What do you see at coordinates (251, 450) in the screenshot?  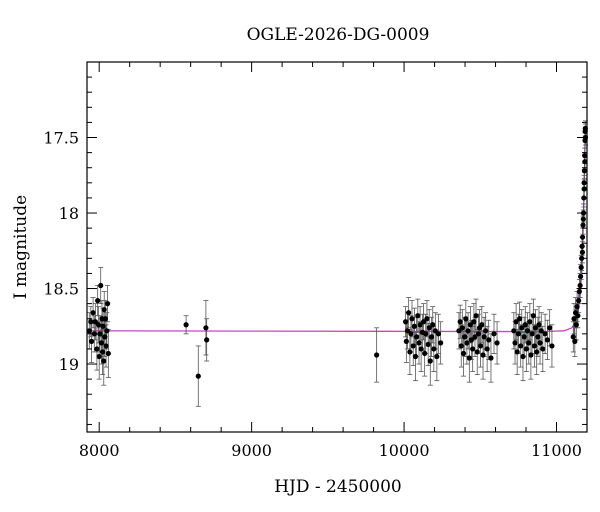 I see `x-tick-label: 9000` at bounding box center [251, 450].